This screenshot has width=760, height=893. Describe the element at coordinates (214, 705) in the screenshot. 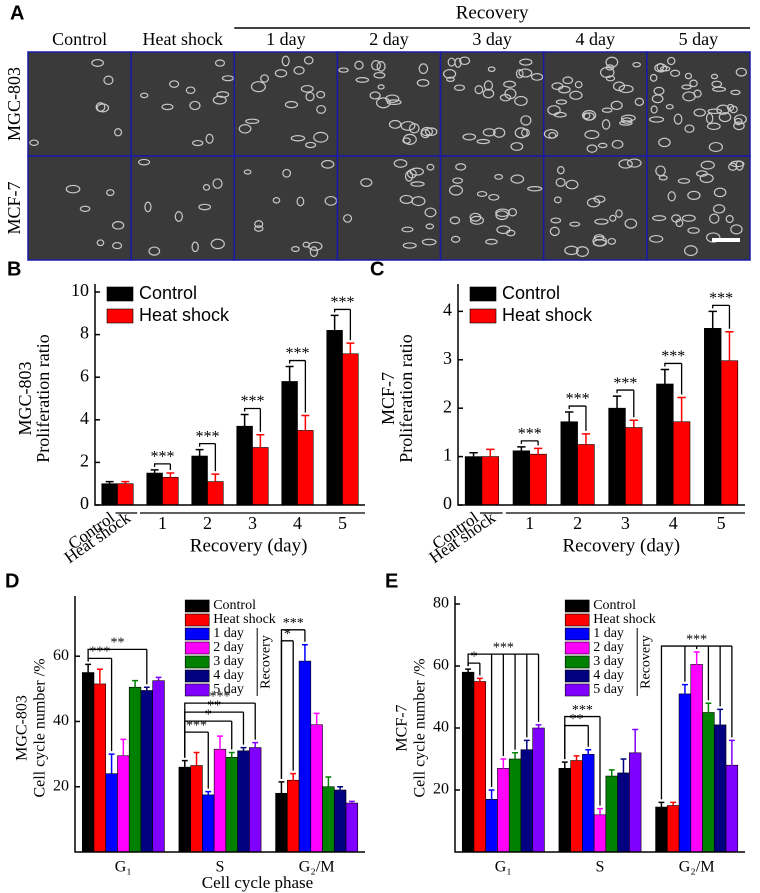

I see `significance-label: **` at that location.